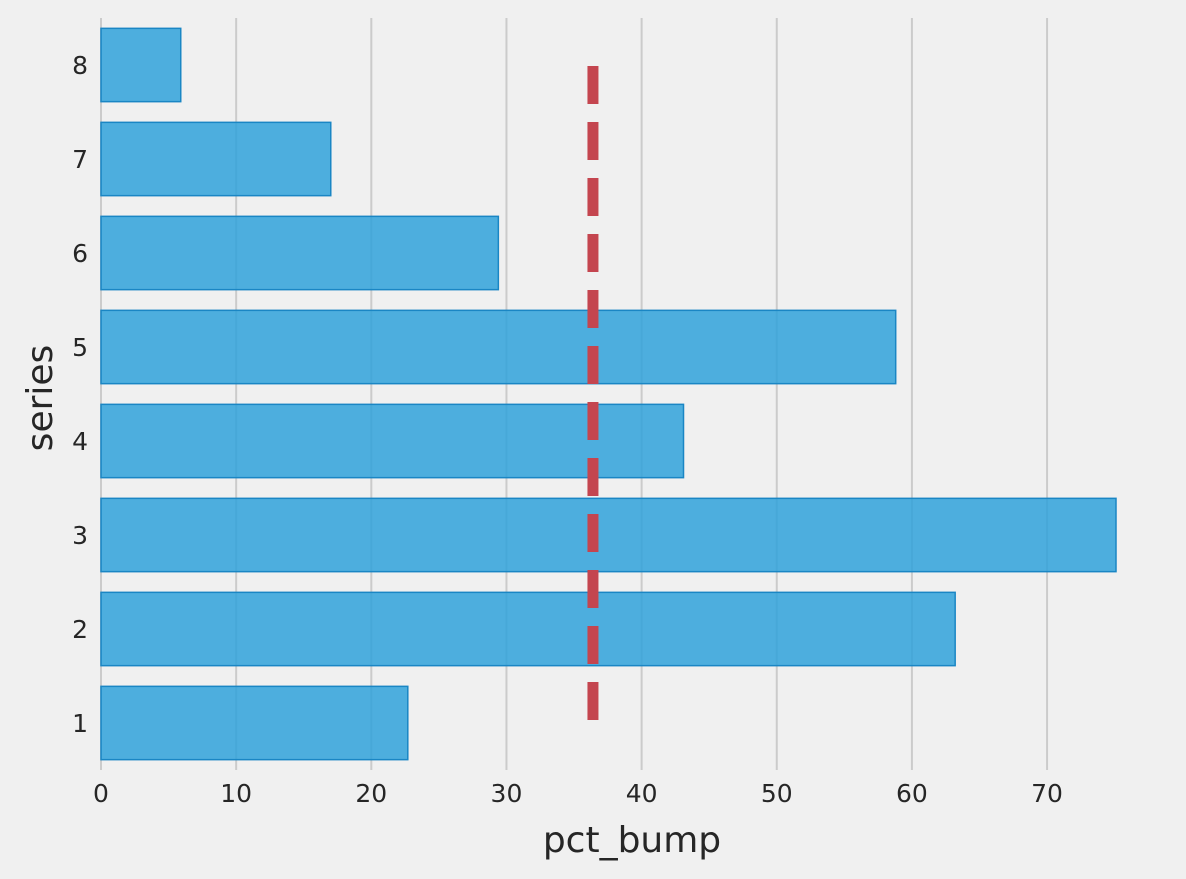 The image size is (1186, 879). I want to click on x-tick-label-20: 20, so click(371, 793).